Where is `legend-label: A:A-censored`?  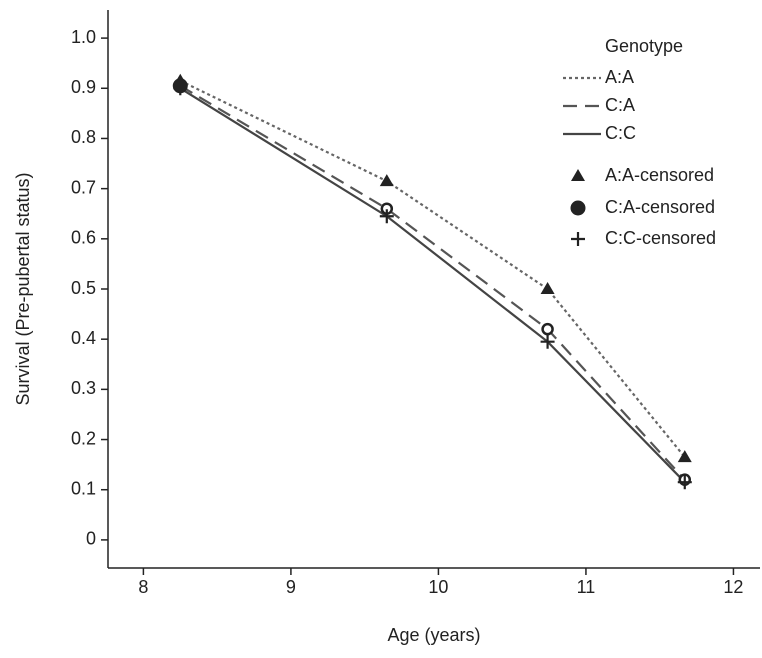
legend-label: A:A-censored is located at coordinates (659, 175).